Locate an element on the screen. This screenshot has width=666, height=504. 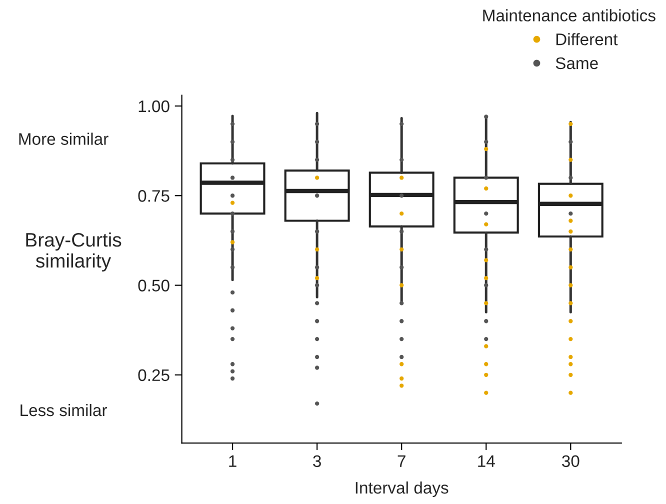
y-tick-label: 1.00 is located at coordinates (154, 106).